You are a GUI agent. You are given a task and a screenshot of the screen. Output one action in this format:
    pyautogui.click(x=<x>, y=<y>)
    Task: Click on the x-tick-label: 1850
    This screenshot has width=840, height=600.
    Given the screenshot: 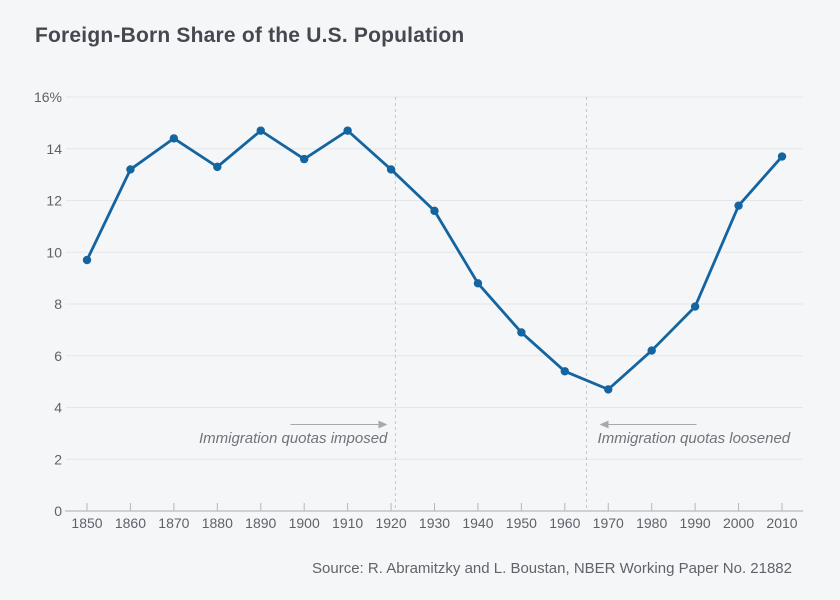 What is the action you would take?
    pyautogui.click(x=86, y=523)
    